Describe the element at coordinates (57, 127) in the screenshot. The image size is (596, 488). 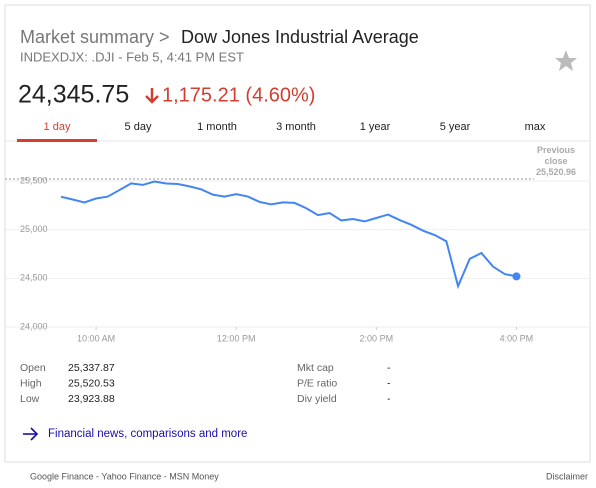
I see `tab: 1 day` at that location.